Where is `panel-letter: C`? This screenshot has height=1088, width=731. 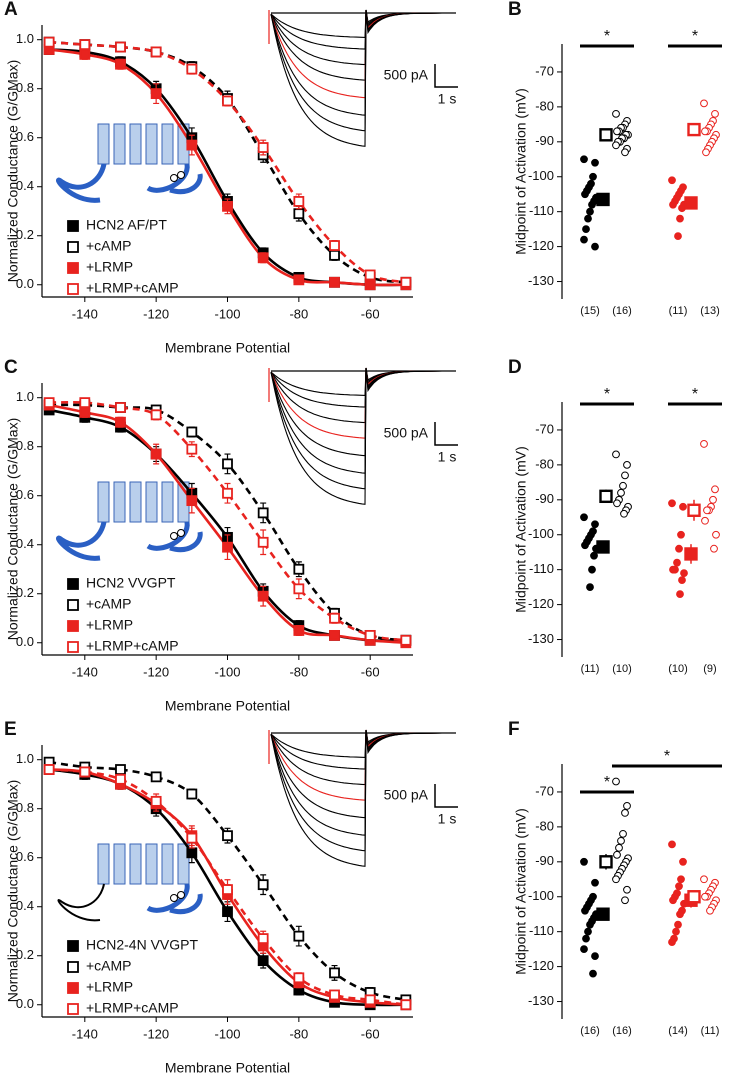
panel-letter: C is located at coordinates (11, 367).